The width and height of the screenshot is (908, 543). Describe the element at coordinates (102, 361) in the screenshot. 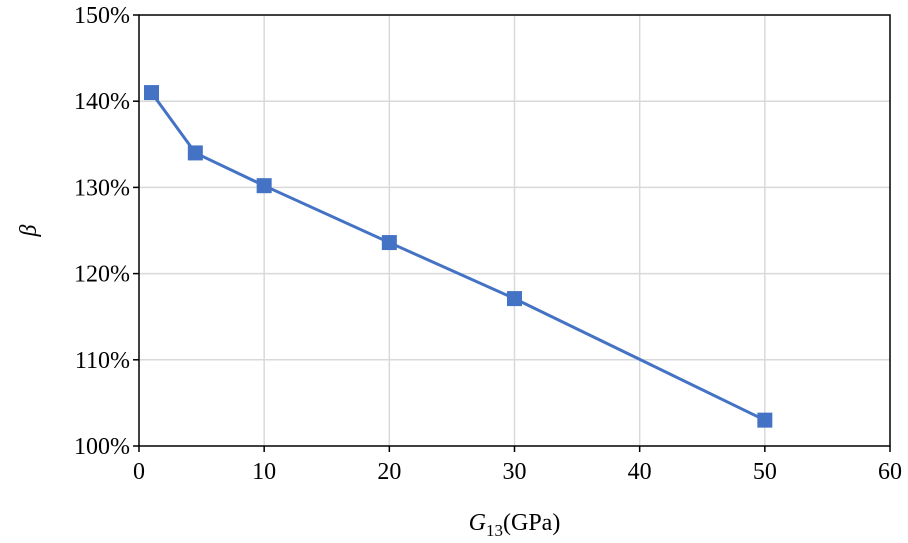

I see `y-tick-label: 110%` at that location.